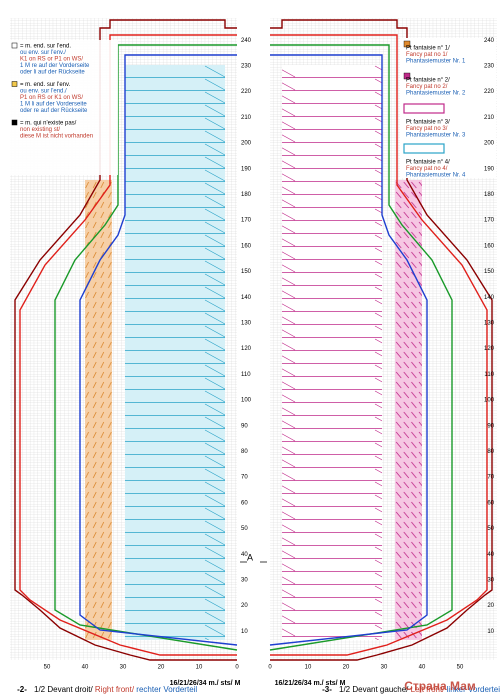  Describe the element at coordinates (436, 136) in the screenshot. I see `legend-text: Phantasiemuster Nr. 3` at that location.